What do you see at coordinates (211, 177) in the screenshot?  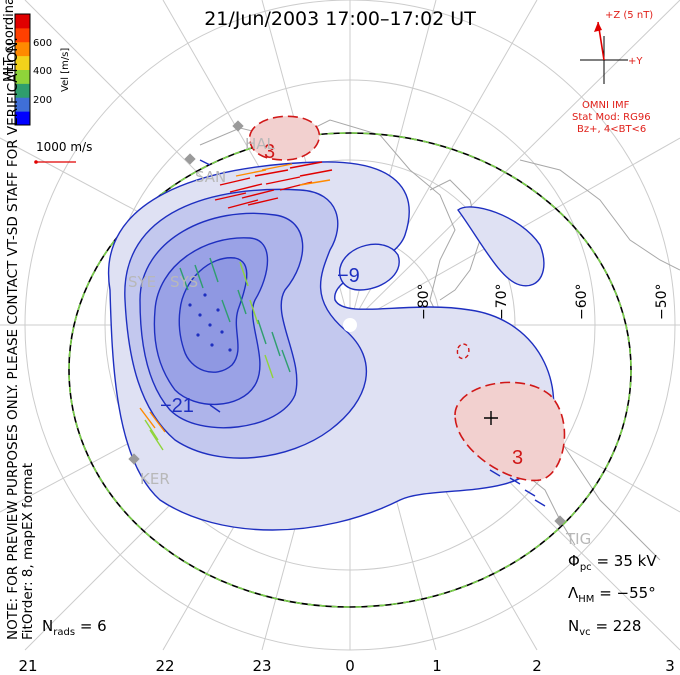 I see `radar-label-san: SAN` at bounding box center [211, 177].